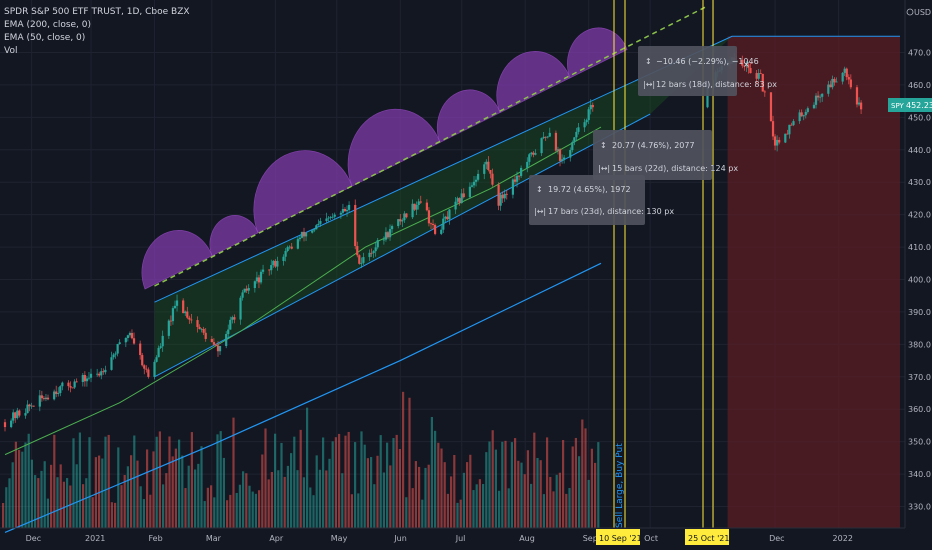 The width and height of the screenshot is (932, 550). Describe the element at coordinates (214, 538) in the screenshot. I see `x-tick-label: Mar` at that location.